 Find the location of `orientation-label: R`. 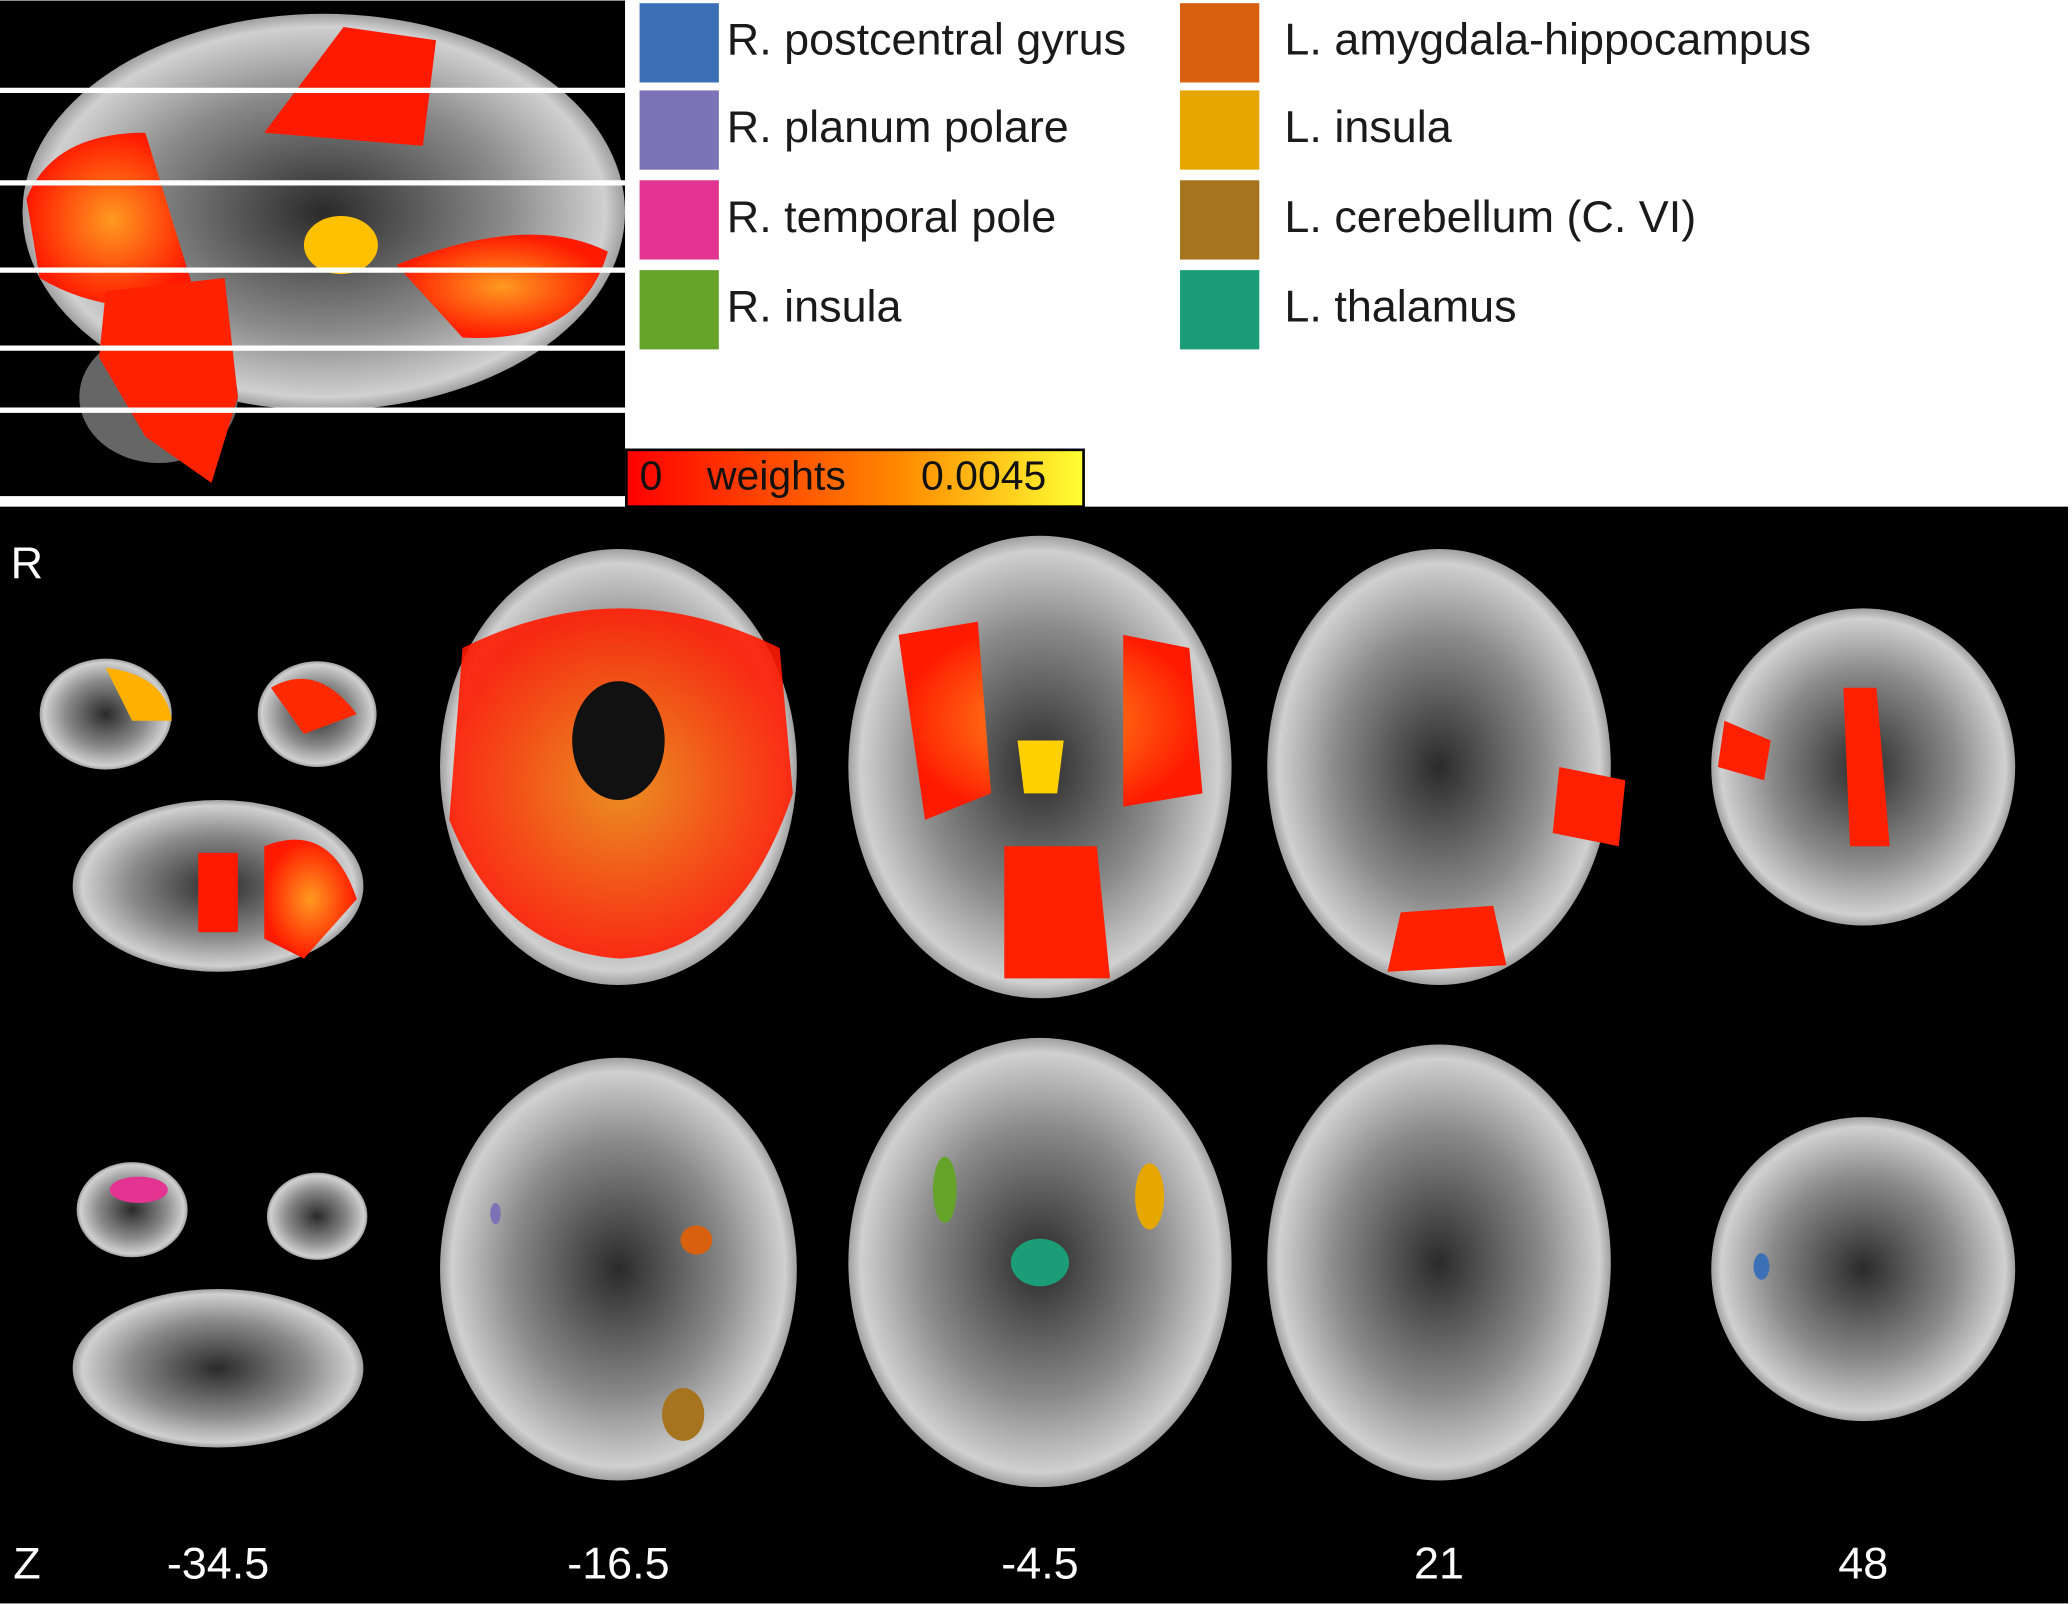

orientation-label: R is located at coordinates (27, 562).